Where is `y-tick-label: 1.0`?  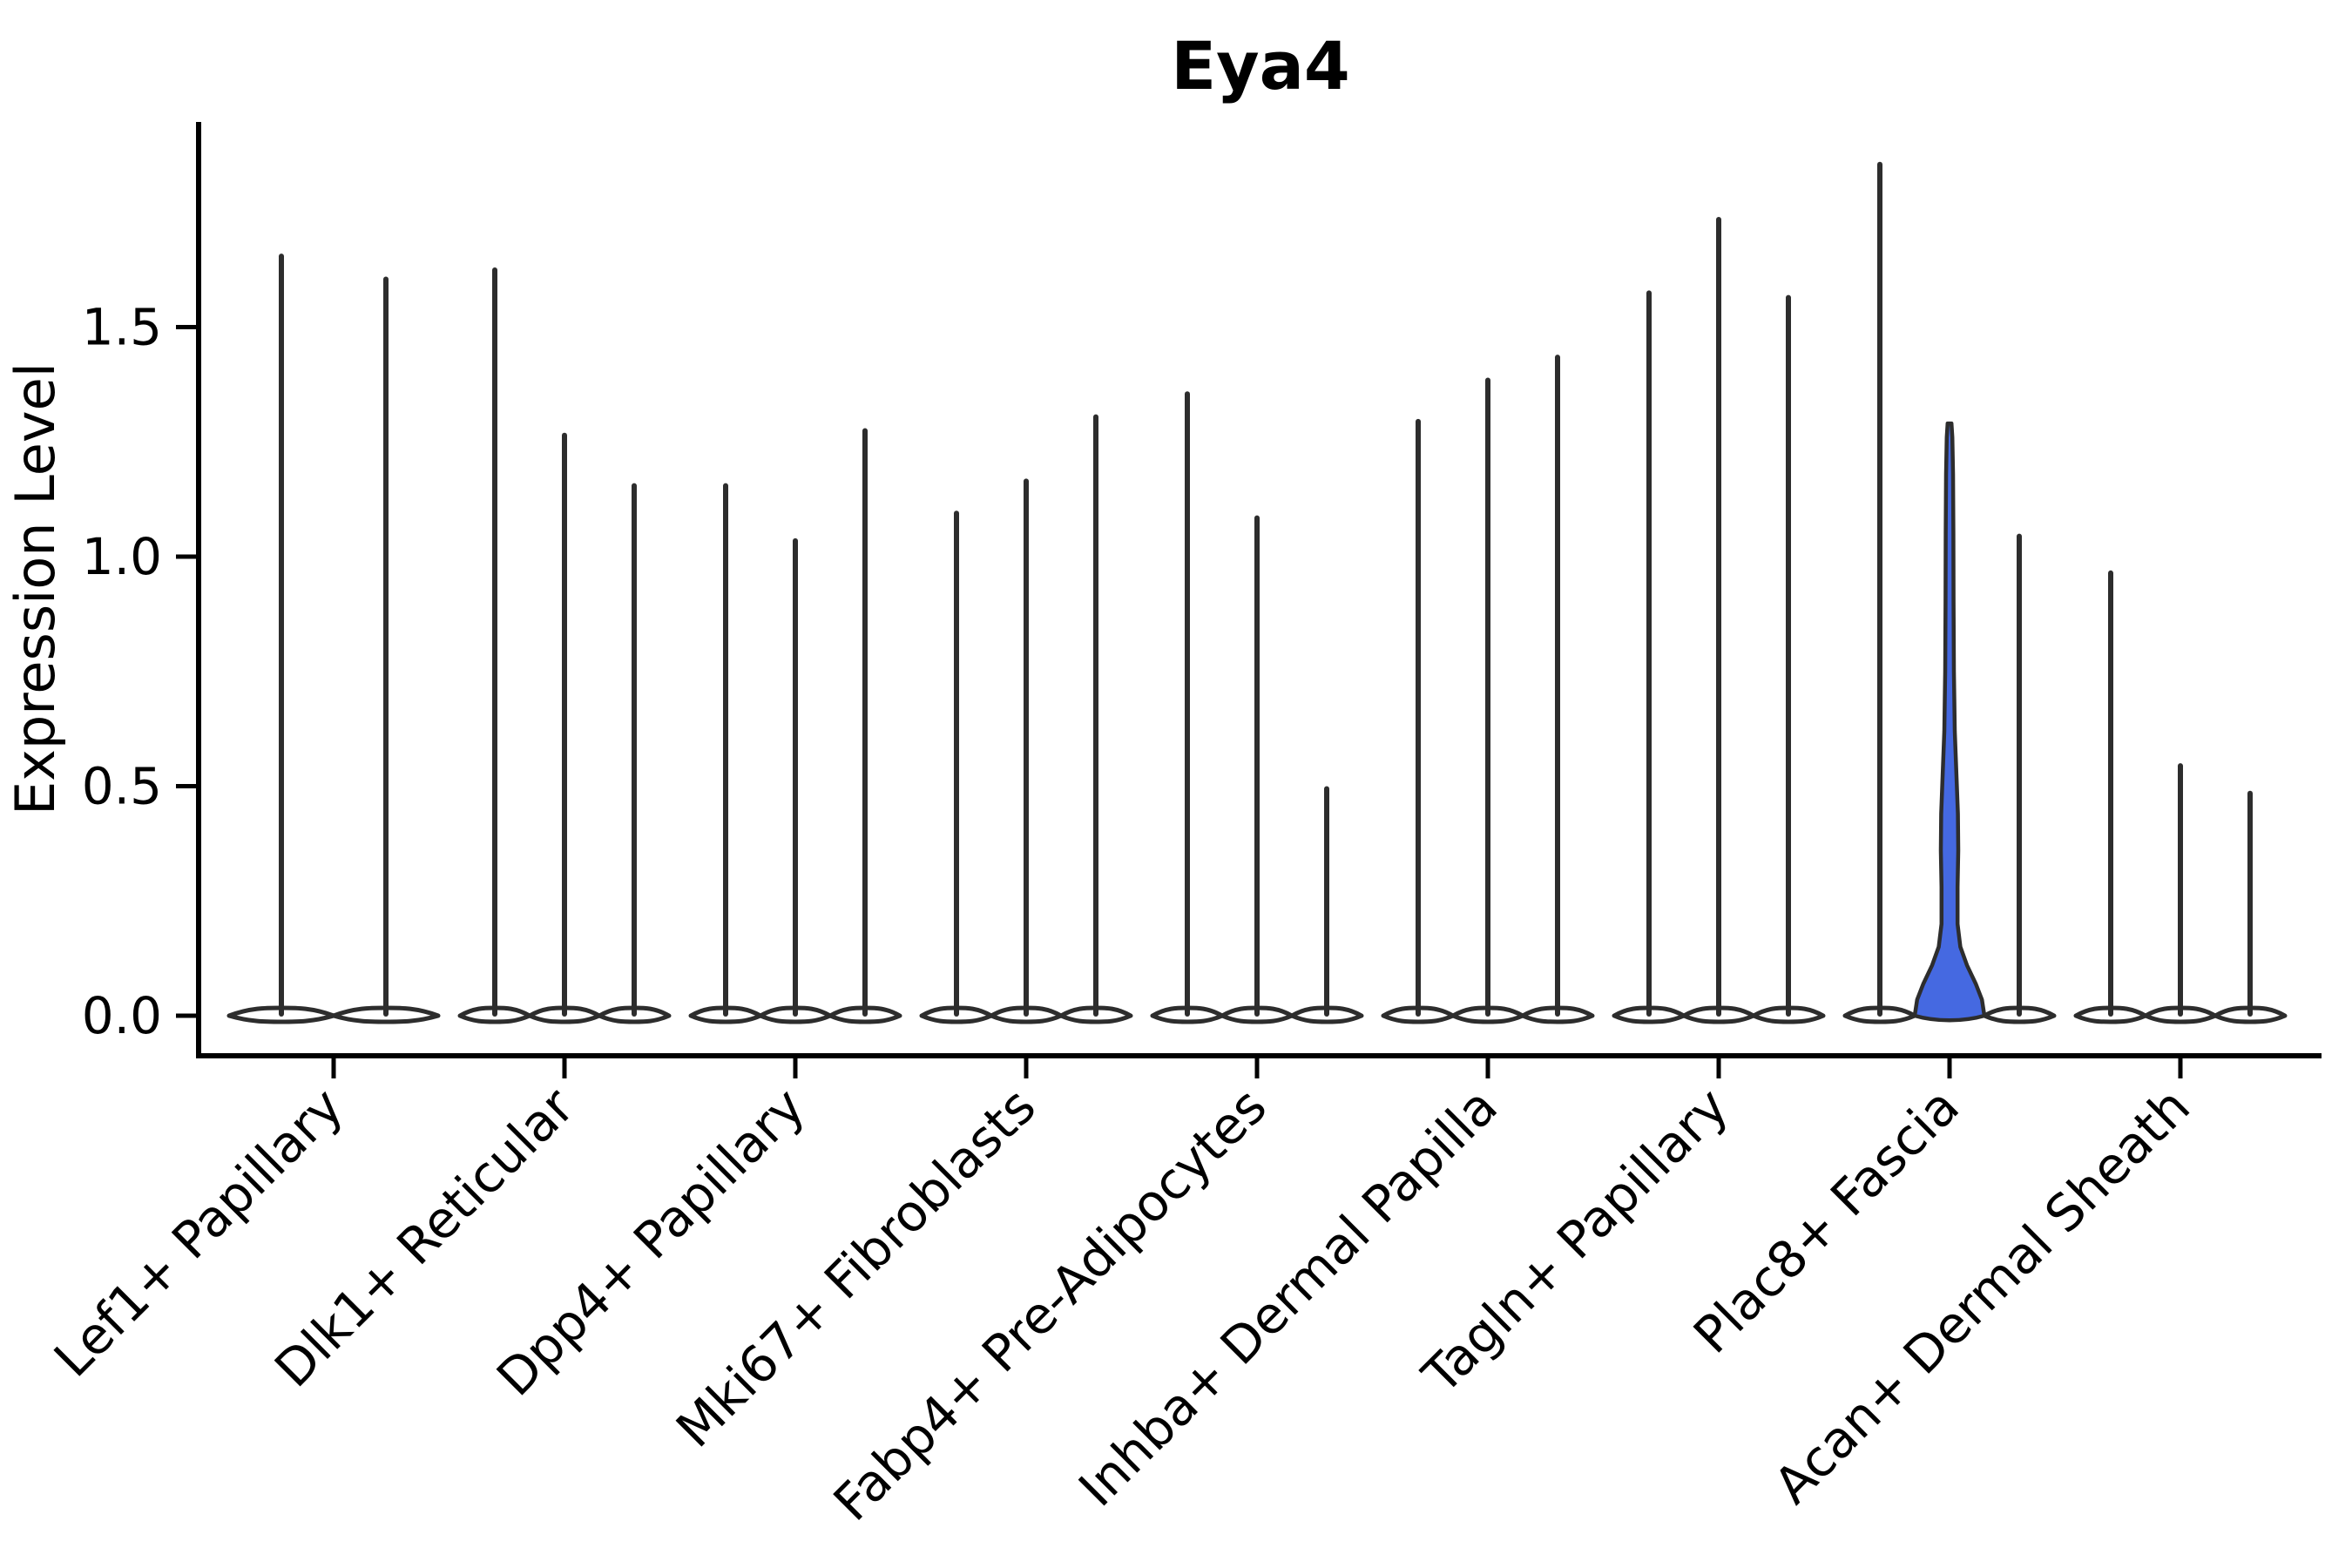
y-tick-label: 1.0 is located at coordinates (122, 556).